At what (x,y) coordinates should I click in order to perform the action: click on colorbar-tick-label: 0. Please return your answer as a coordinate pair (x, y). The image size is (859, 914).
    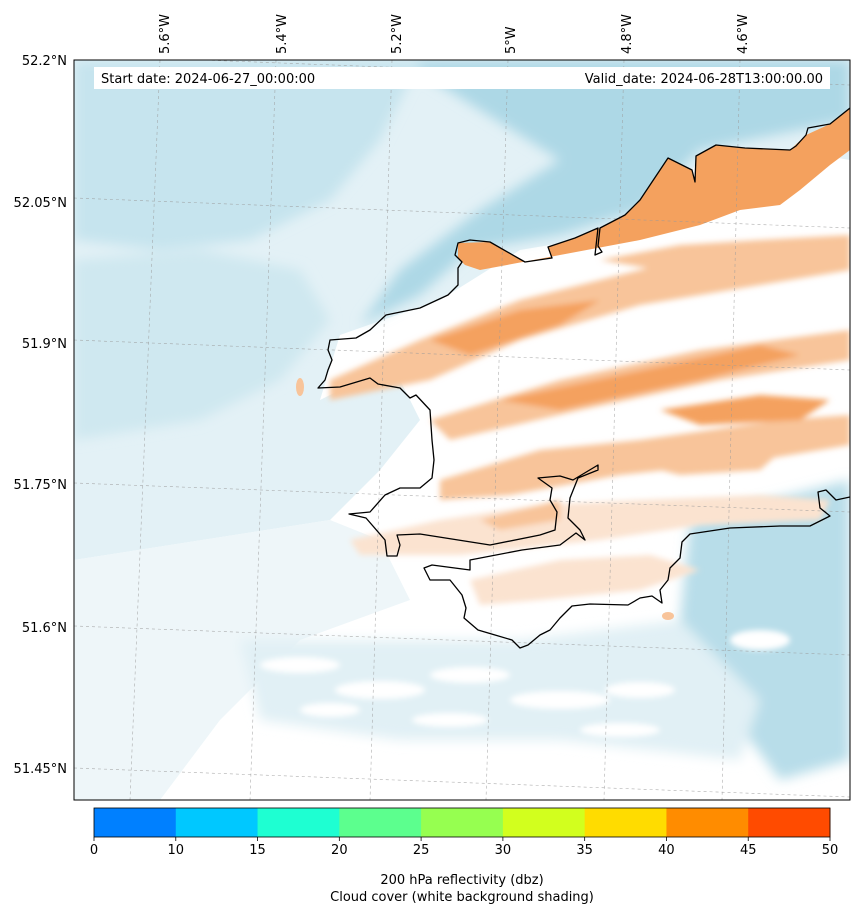
    Looking at the image, I should click on (94, 850).